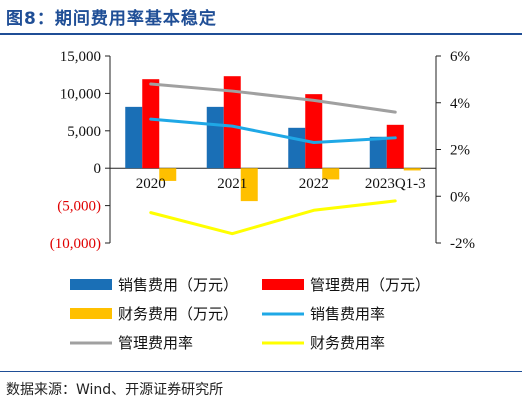 The image size is (522, 405). What do you see at coordinates (111, 19) in the screenshot?
I see `page-title: 图8：期间费用率基本稳定` at bounding box center [111, 19].